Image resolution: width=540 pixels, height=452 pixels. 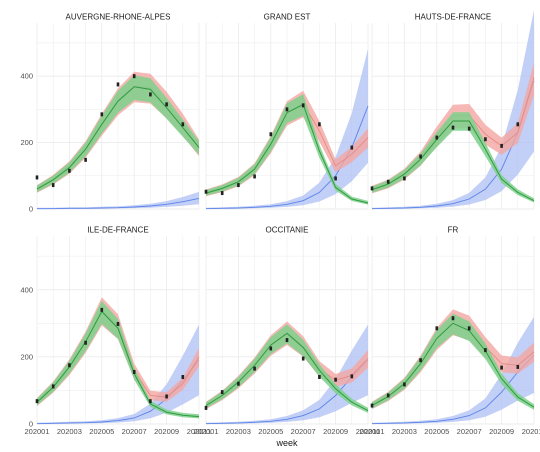 I want to click on red-interval-band, so click(x=118, y=352).